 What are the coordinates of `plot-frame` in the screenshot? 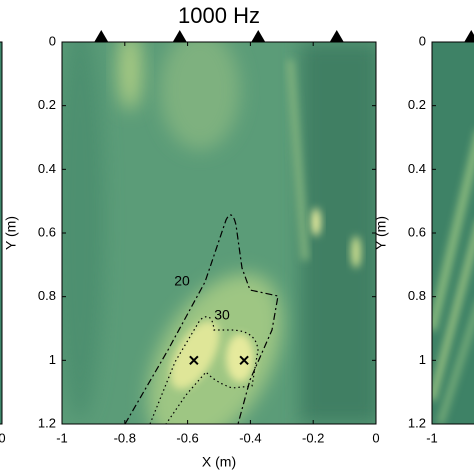 It's located at (1, 233).